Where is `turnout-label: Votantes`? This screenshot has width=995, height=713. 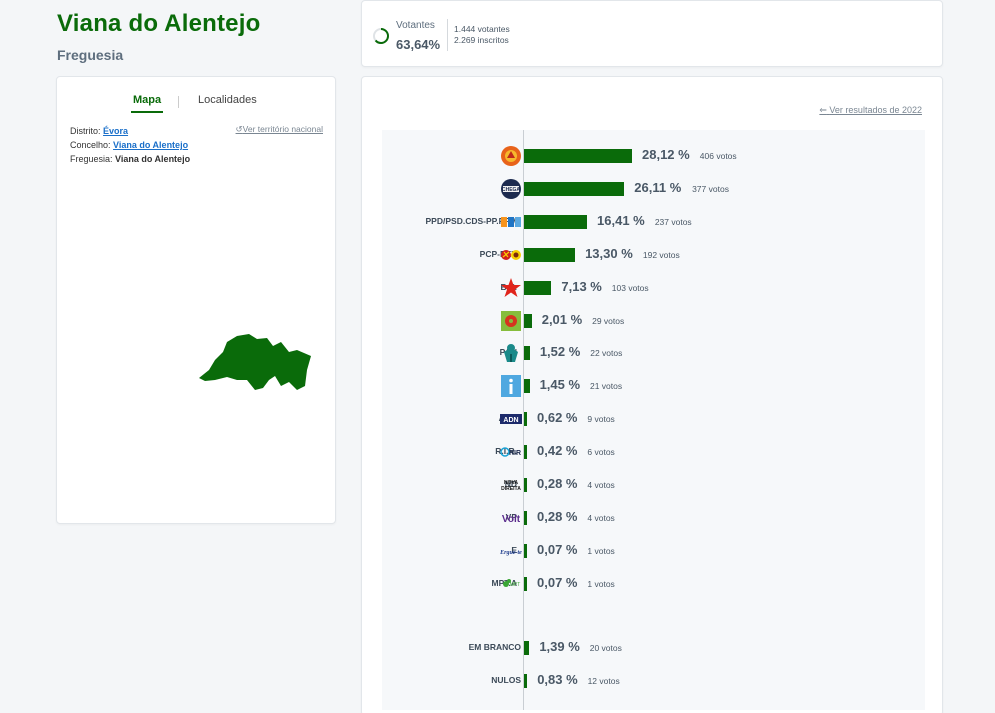
turnout-label: Votantes is located at coordinates (415, 25).